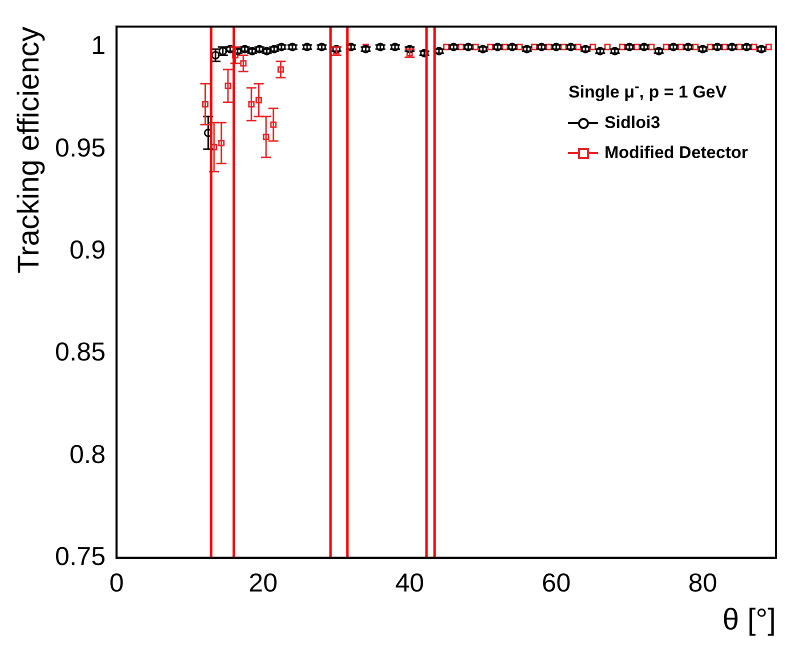 Image resolution: width=792 pixels, height=647 pixels. Describe the element at coordinates (556, 583) in the screenshot. I see `x-tick-label: 60` at that location.